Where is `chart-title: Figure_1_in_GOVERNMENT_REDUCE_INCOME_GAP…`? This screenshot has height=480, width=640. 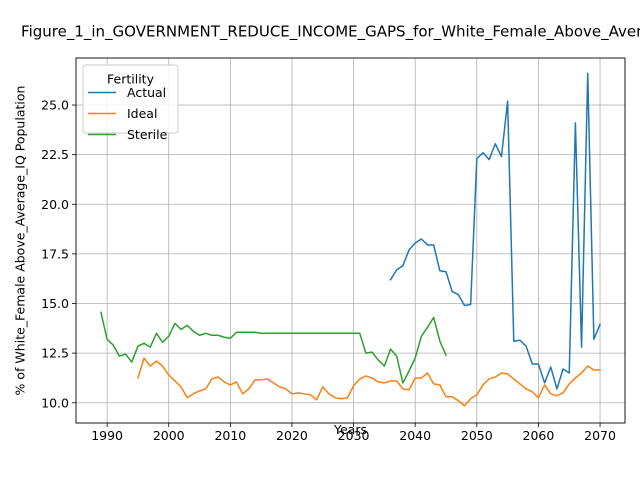 chart-title: Figure_1_in_GOVERNMENT_REDUCE_INCOME_GAP… is located at coordinates (330, 32).